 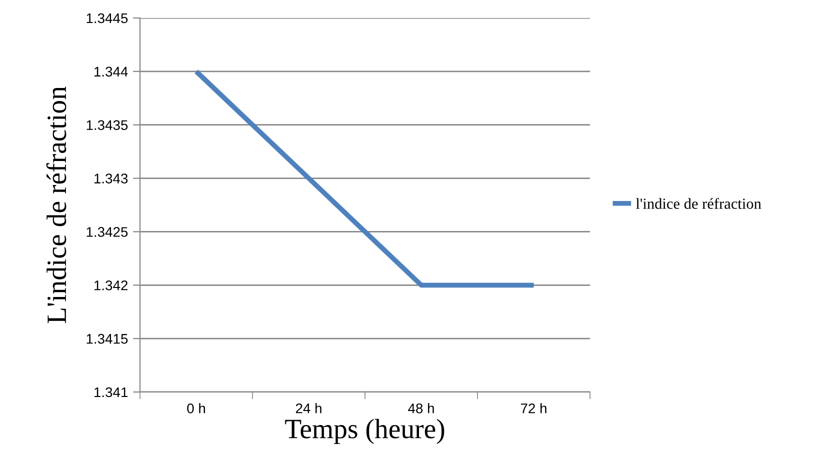 I want to click on x-tick-label: 24 h, so click(x=309, y=408).